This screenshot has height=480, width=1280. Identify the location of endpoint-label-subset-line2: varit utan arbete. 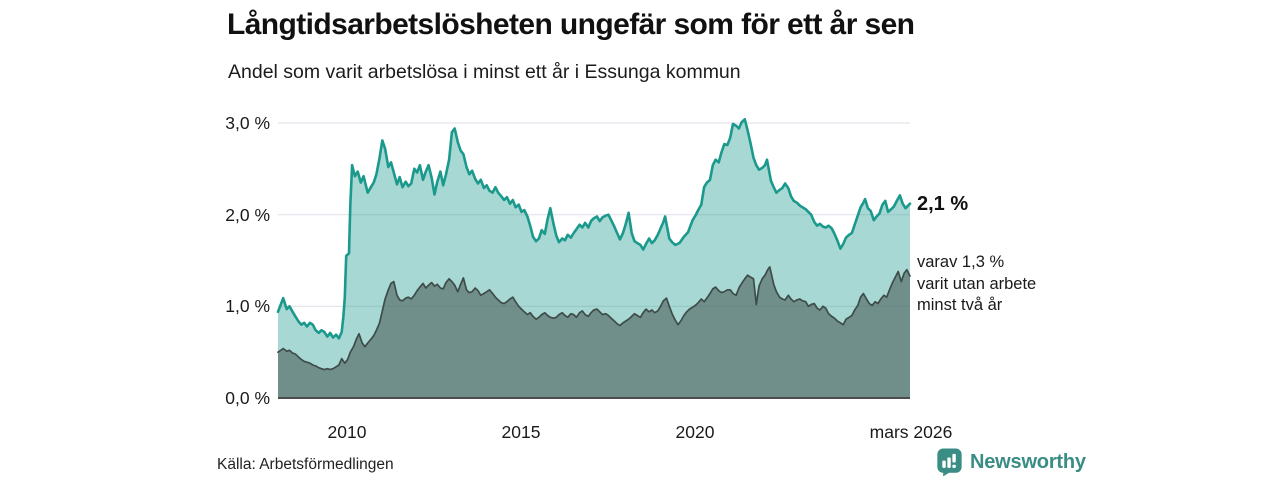
(977, 283).